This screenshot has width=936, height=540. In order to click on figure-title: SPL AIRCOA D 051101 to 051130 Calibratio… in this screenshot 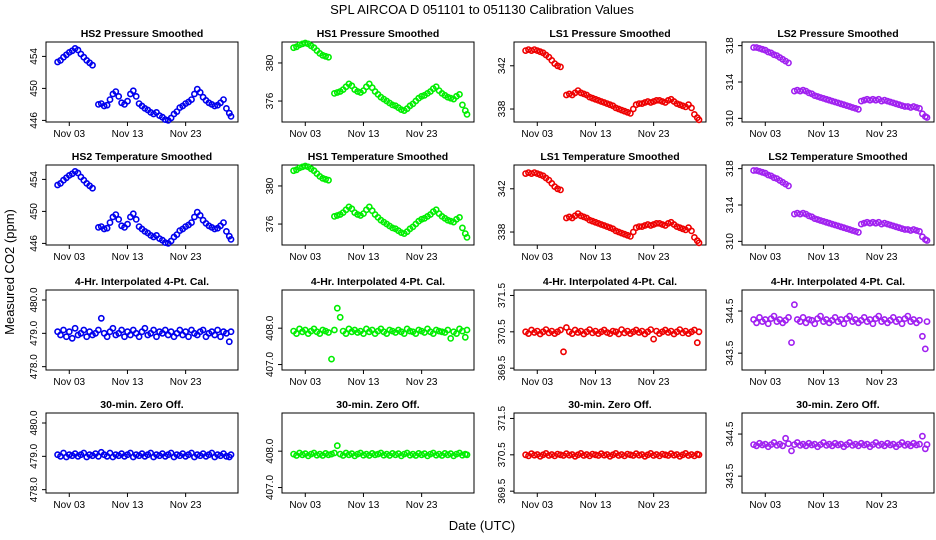, I will do `click(482, 9)`.